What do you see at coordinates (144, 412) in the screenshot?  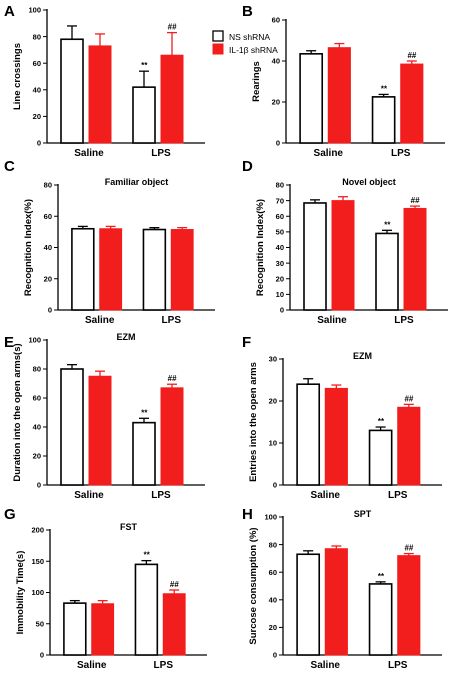 I see `panel-e-sig-mark: **` at bounding box center [144, 412].